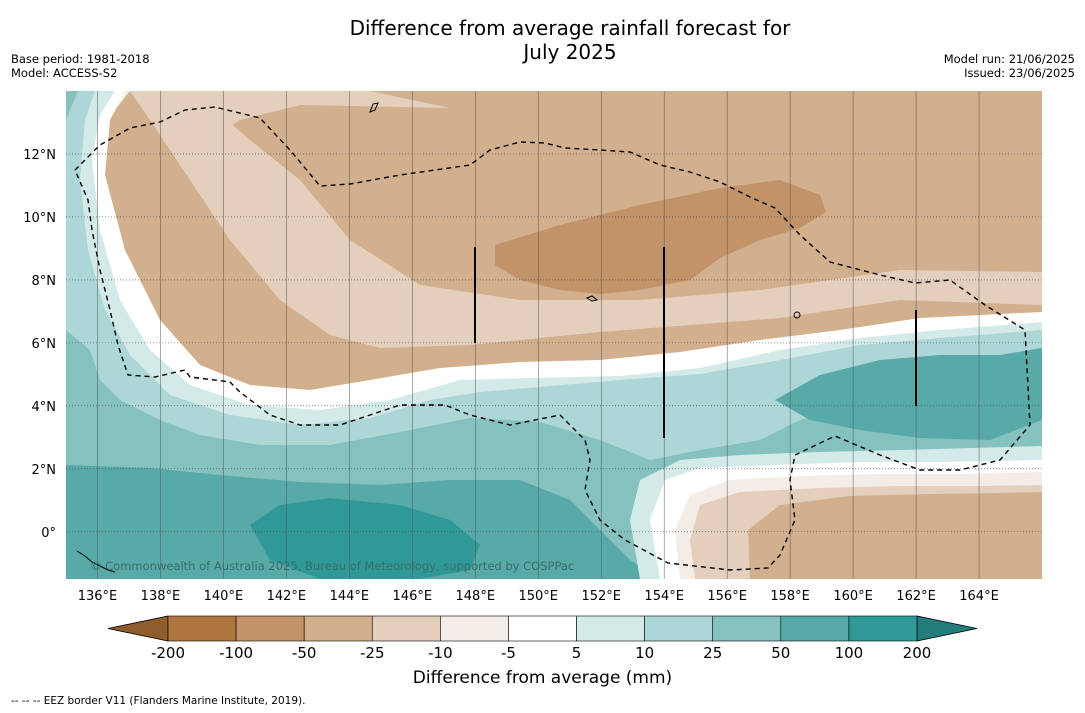  I want to click on colorbar-tick-label: 10, so click(644, 653).